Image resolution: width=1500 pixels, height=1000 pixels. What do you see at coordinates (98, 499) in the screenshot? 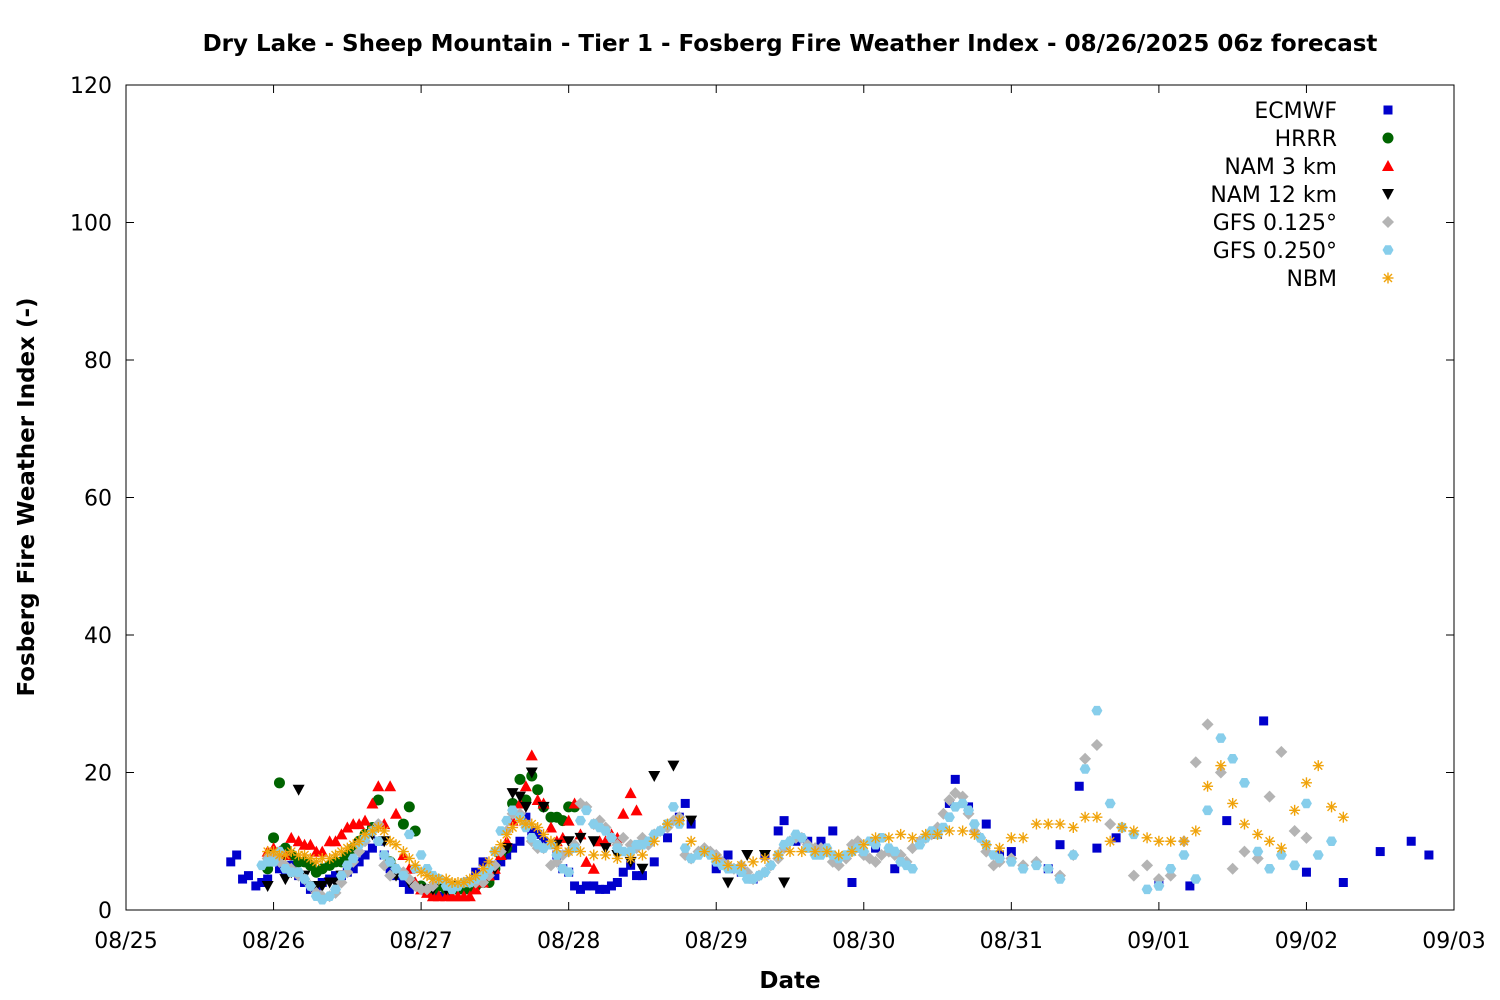
I see `y-tick-label: 60` at bounding box center [98, 499].